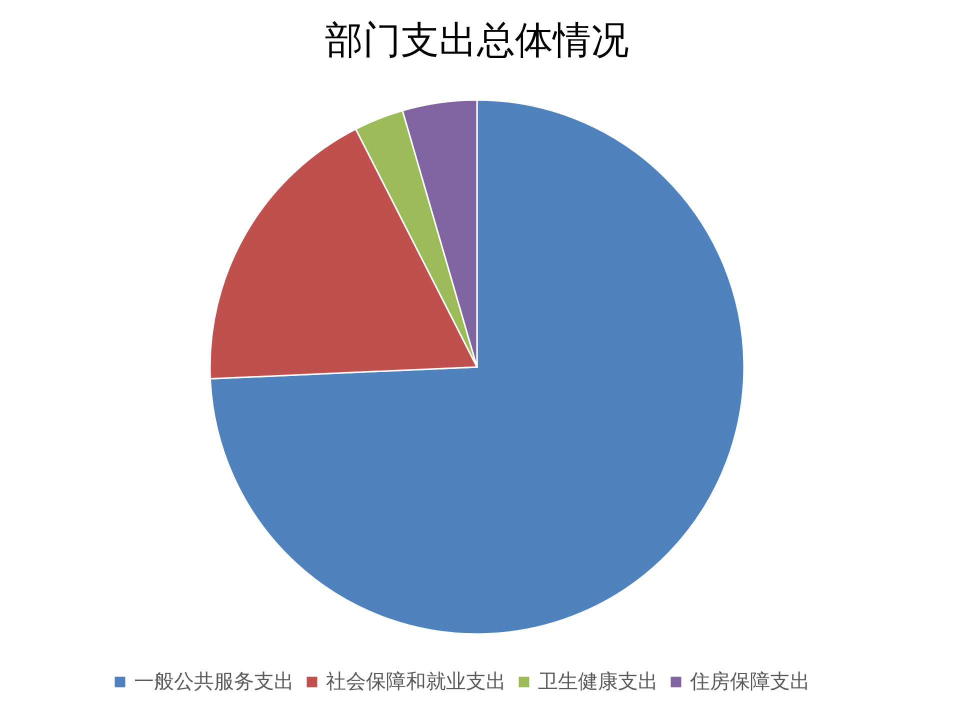 The width and height of the screenshot is (954, 713). What do you see at coordinates (598, 681) in the screenshot?
I see `legend-label: 卫生健康支出` at bounding box center [598, 681].